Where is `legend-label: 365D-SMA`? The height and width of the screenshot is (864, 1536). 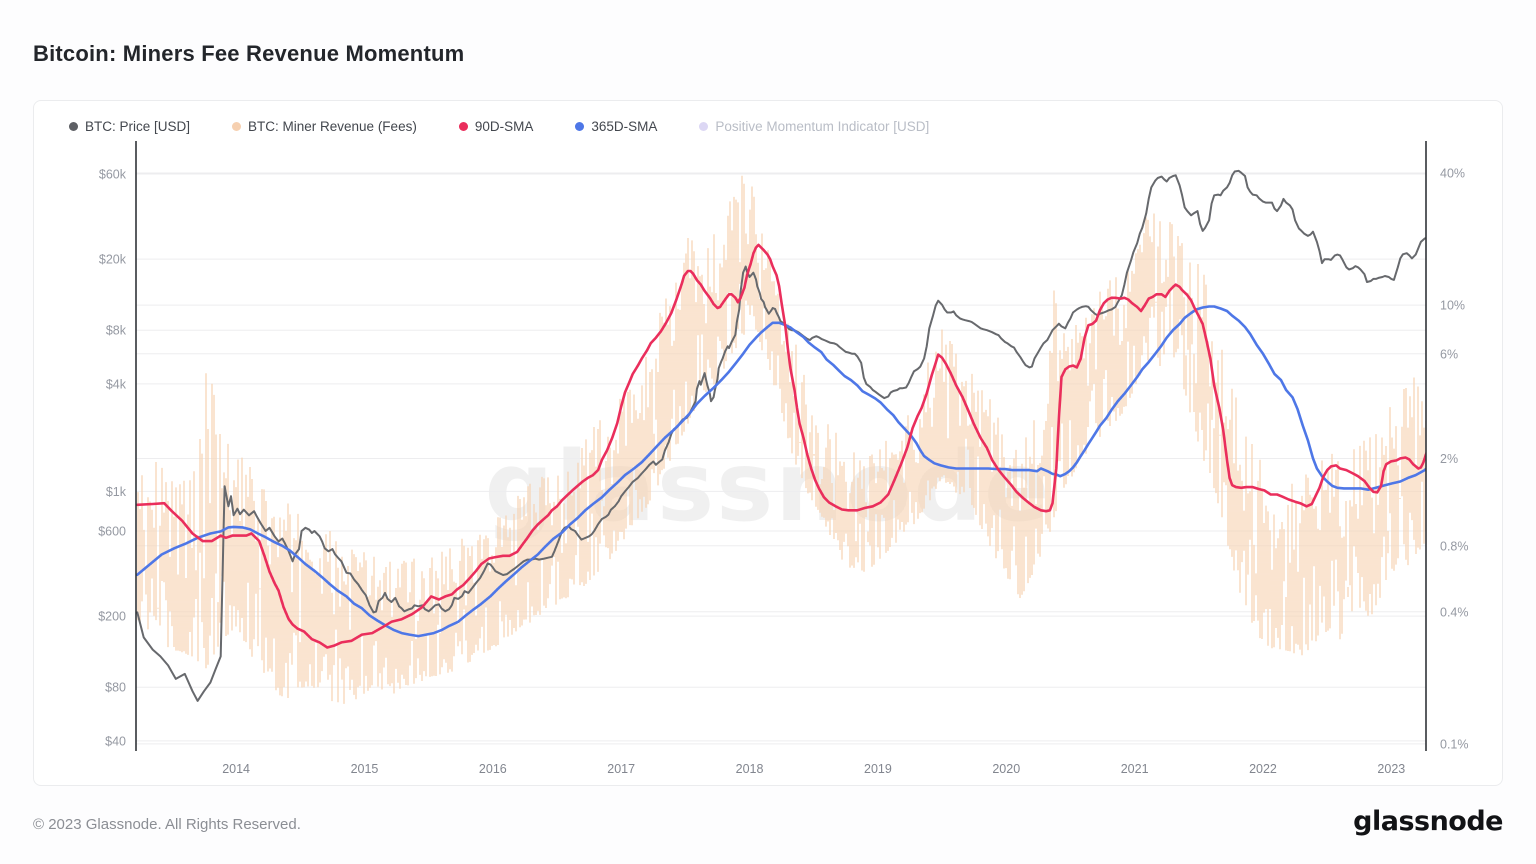 legend-label: 365D-SMA is located at coordinates (624, 126).